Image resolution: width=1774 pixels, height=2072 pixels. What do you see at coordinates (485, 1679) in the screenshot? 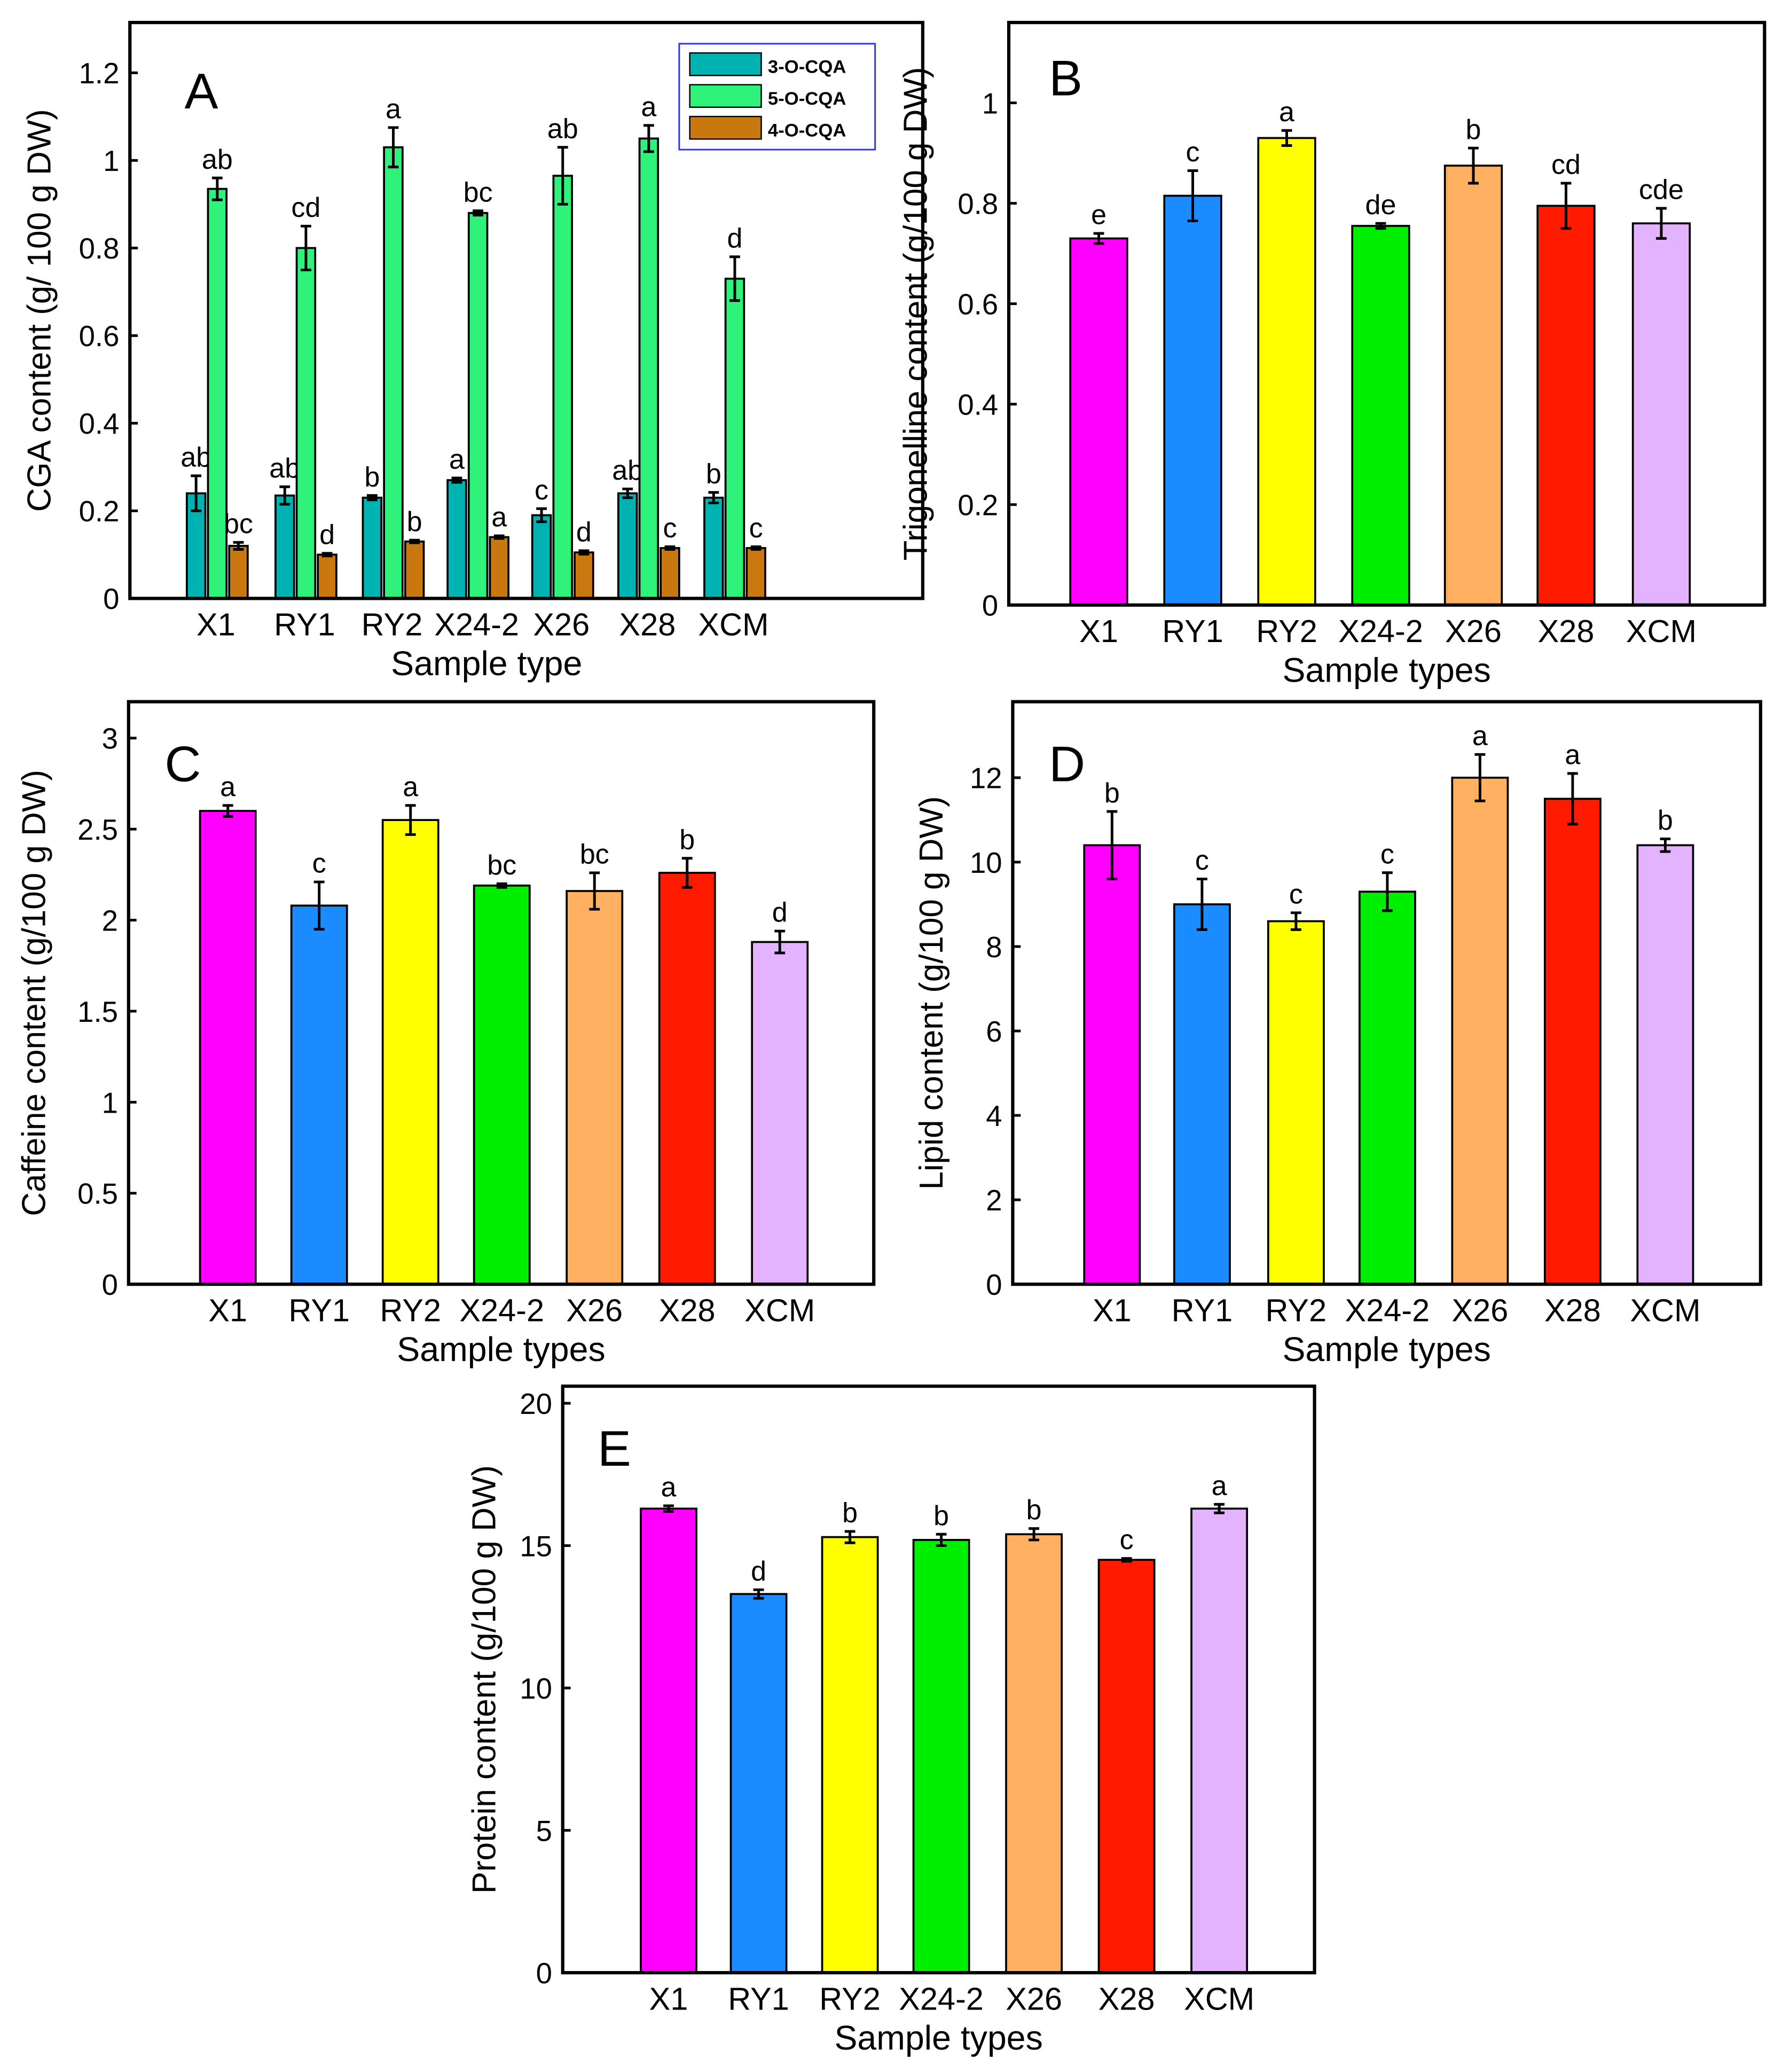
I see `y-axis-title: Protein content (g/100 g DW)` at bounding box center [485, 1679].